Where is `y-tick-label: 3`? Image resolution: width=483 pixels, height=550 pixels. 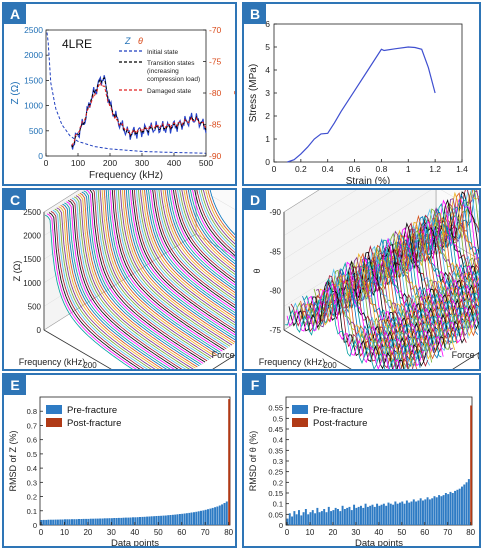 y-tick-label: 3 is located at coordinates (267, 93).